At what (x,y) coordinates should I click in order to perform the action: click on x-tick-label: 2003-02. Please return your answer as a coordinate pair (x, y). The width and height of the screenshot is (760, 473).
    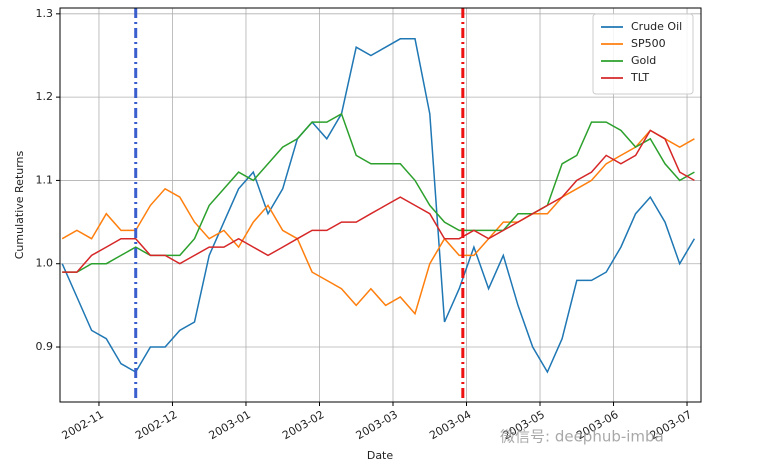
    Looking at the image, I should click on (303, 425).